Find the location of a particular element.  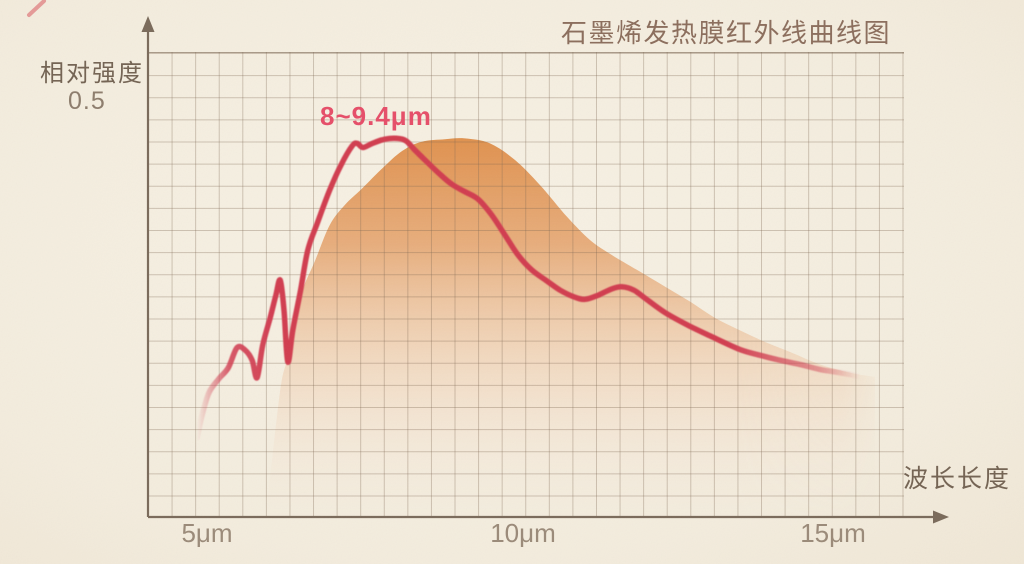

x-tick-10um: 10μm is located at coordinates (523, 533).